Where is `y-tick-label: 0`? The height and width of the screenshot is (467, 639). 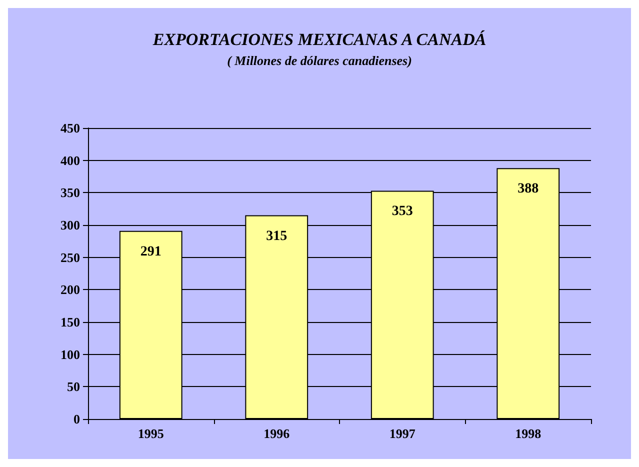 y-tick-label: 0 is located at coordinates (77, 419).